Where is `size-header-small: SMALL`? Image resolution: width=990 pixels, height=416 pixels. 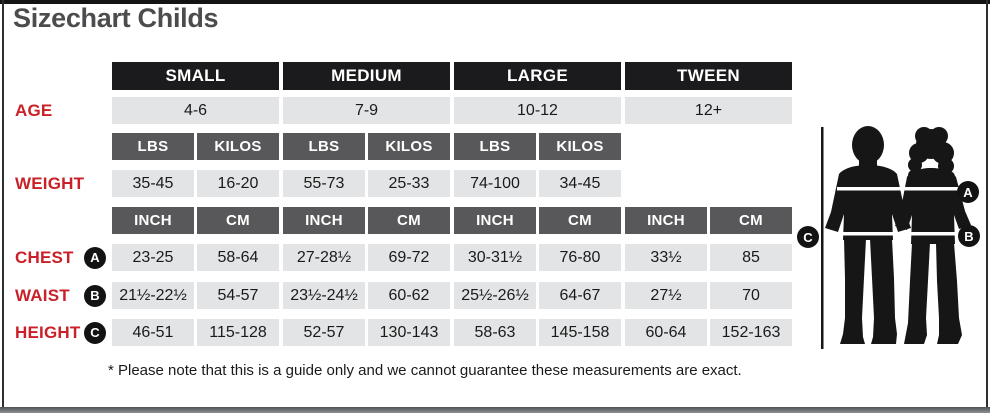 size-header-small: SMALL is located at coordinates (195, 76).